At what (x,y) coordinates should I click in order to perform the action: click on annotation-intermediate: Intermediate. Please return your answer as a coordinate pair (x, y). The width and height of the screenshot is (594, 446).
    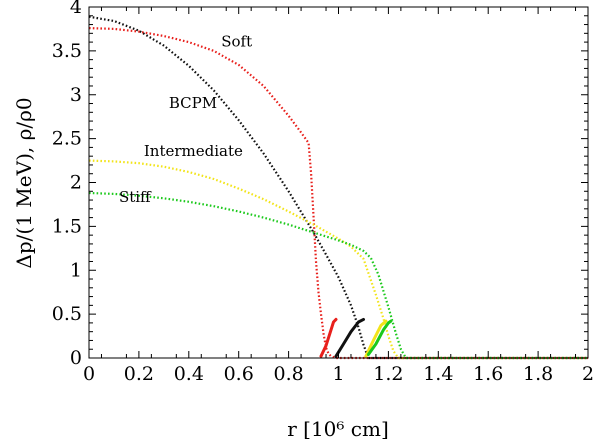
    Looking at the image, I should click on (193, 151).